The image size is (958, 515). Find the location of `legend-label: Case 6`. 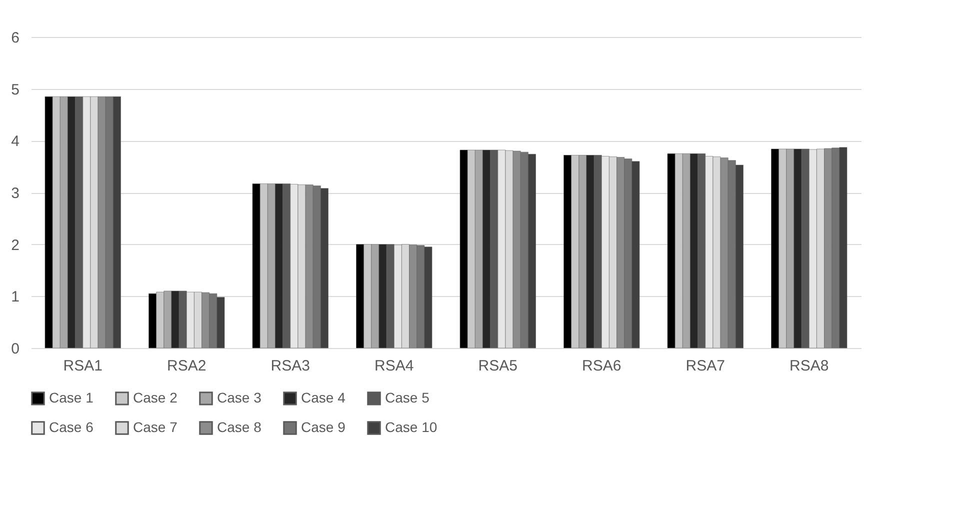

legend-label: Case 6 is located at coordinates (71, 427).